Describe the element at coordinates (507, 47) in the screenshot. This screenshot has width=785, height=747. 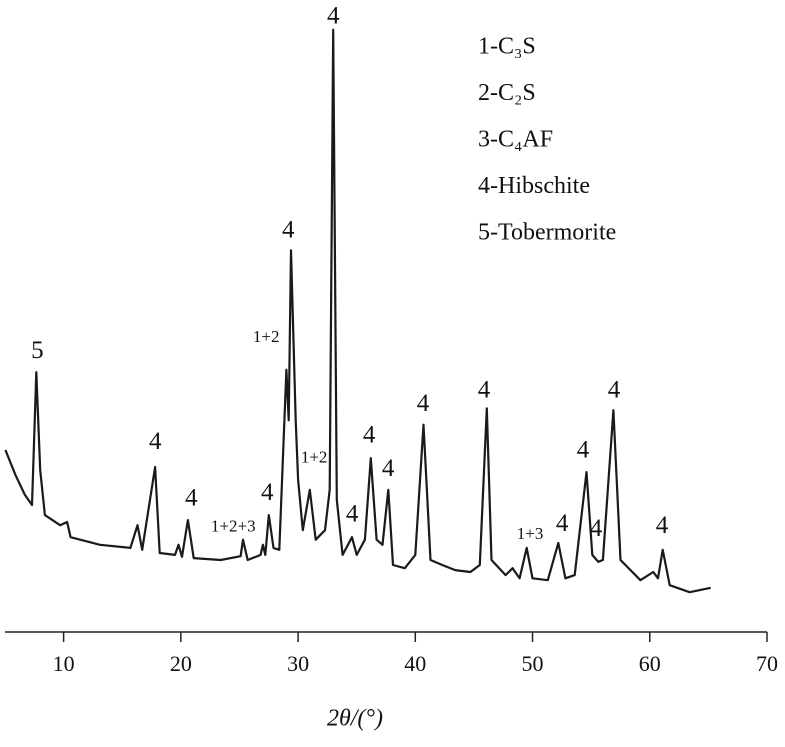
I see `legend-entry: 1-C₃S` at that location.